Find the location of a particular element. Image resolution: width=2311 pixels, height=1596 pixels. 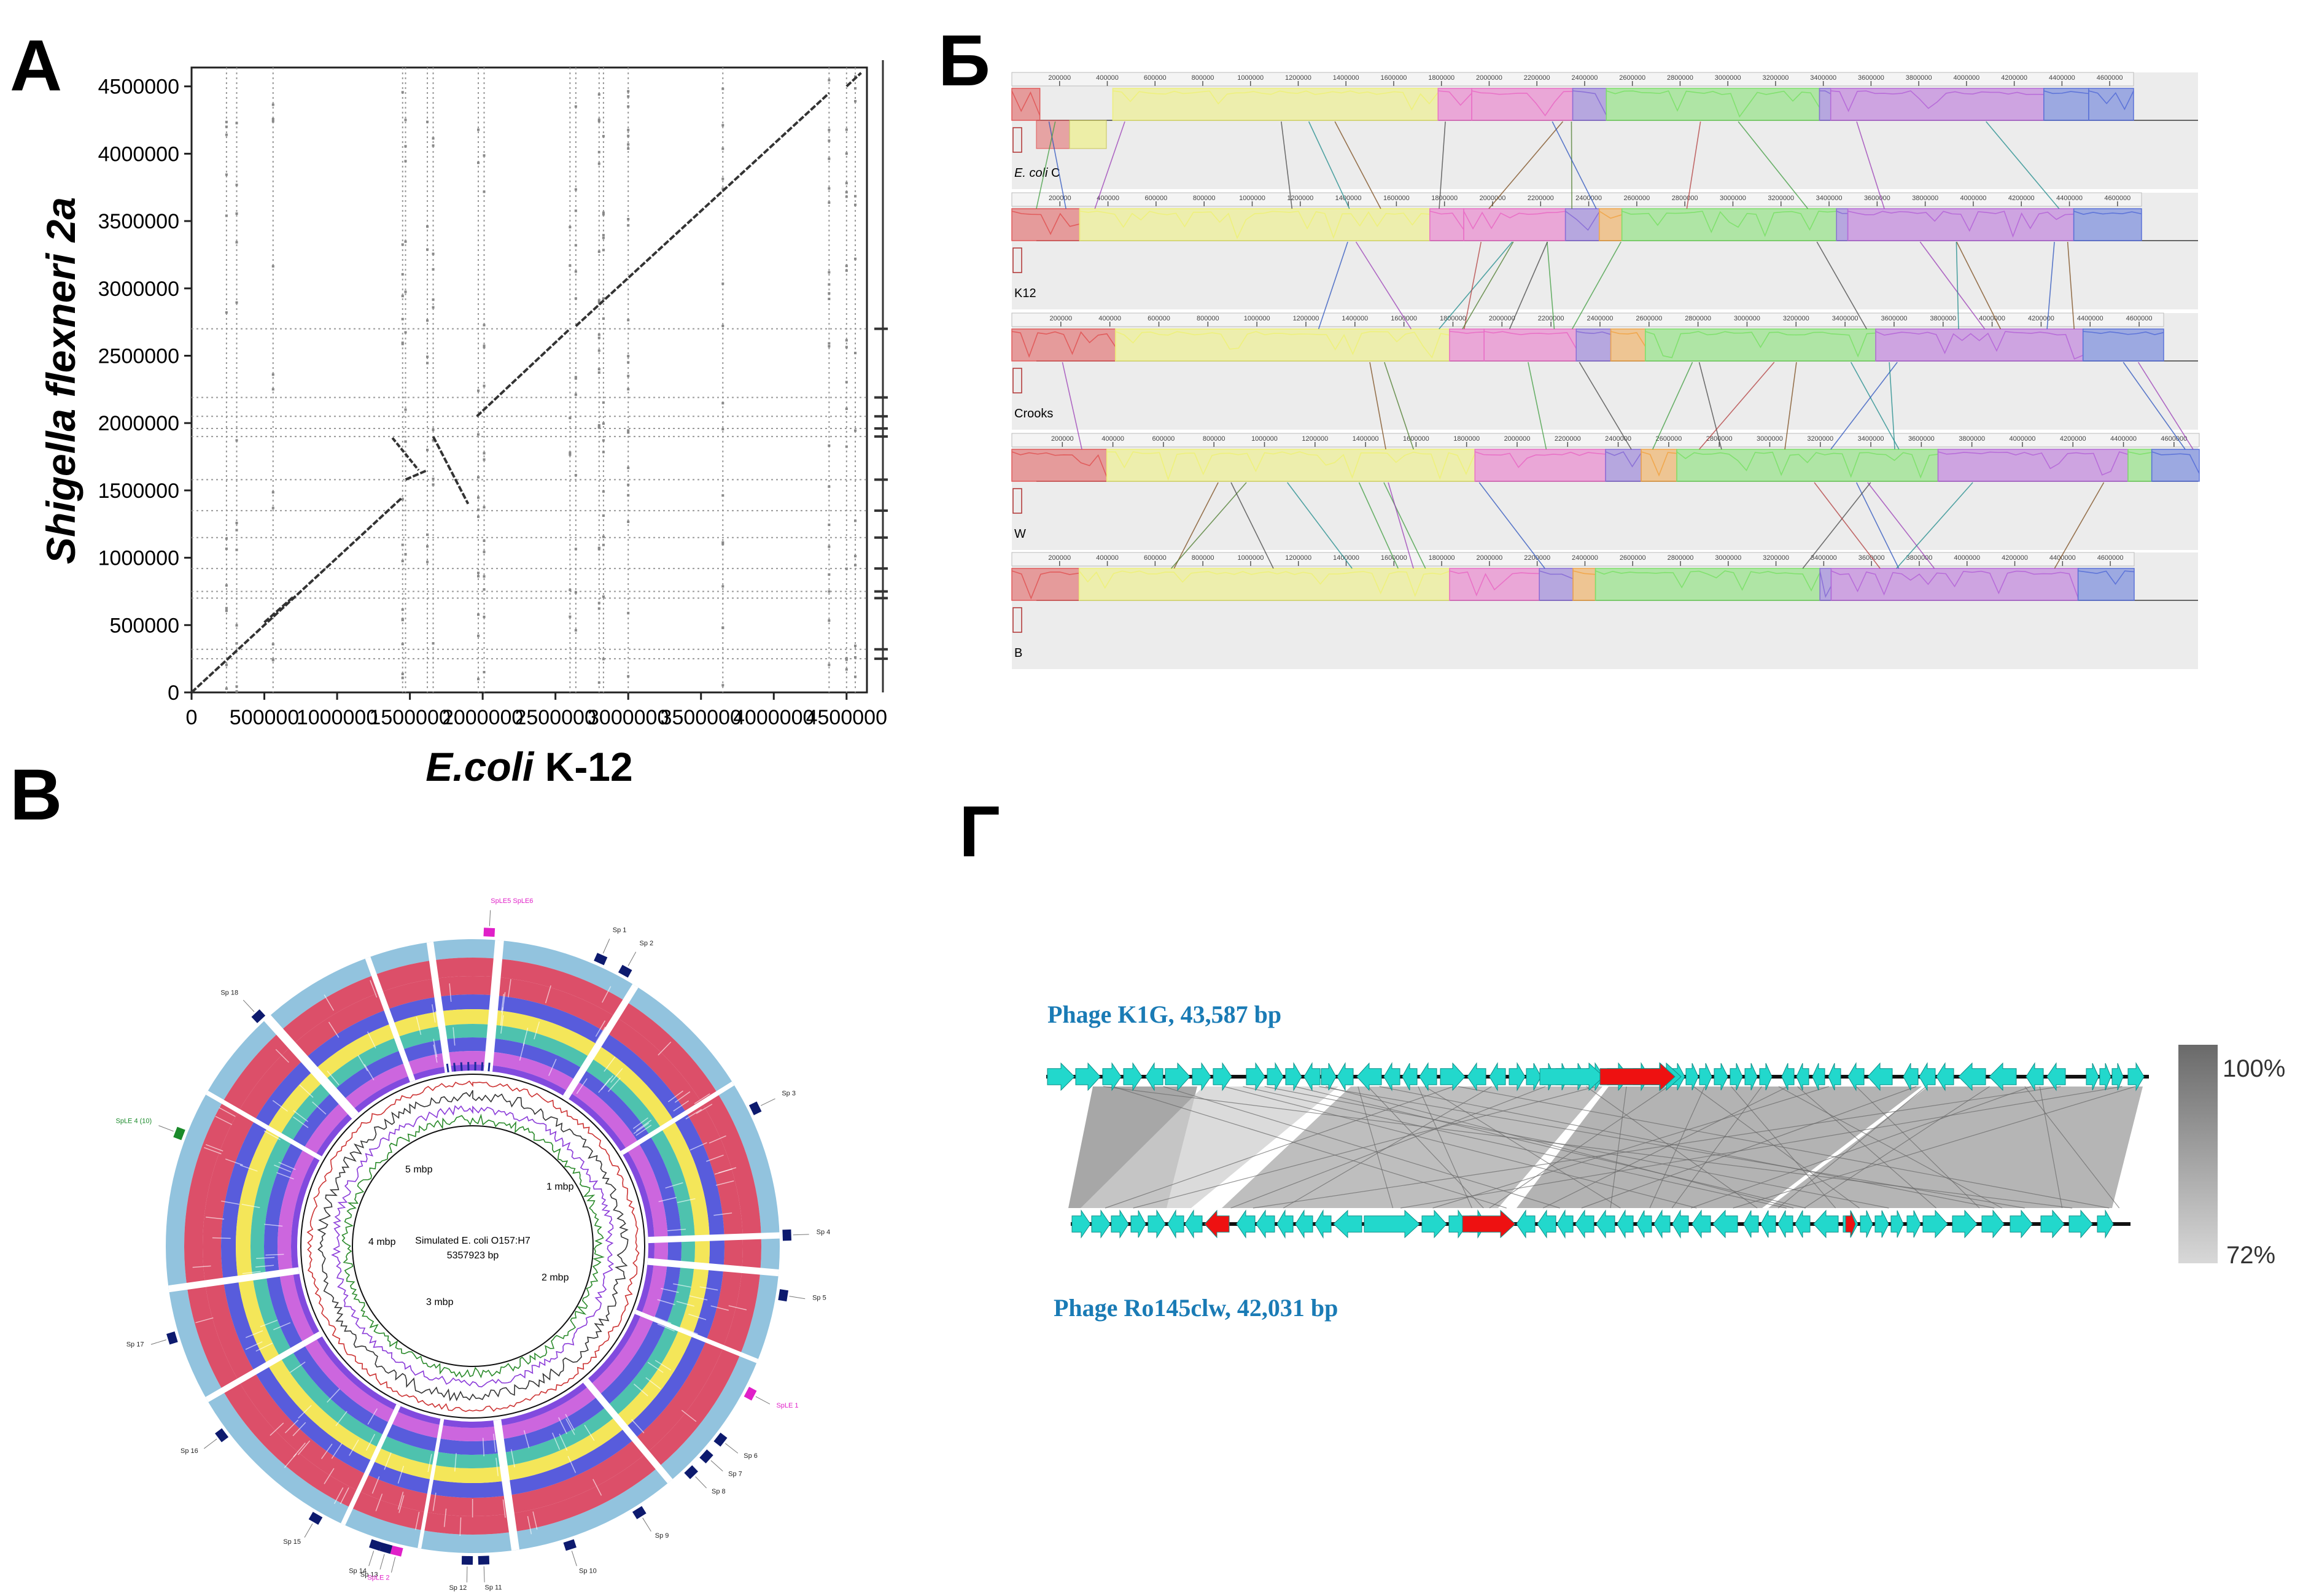

mauve-ruler-label: 600000 is located at coordinates (1159, 318).